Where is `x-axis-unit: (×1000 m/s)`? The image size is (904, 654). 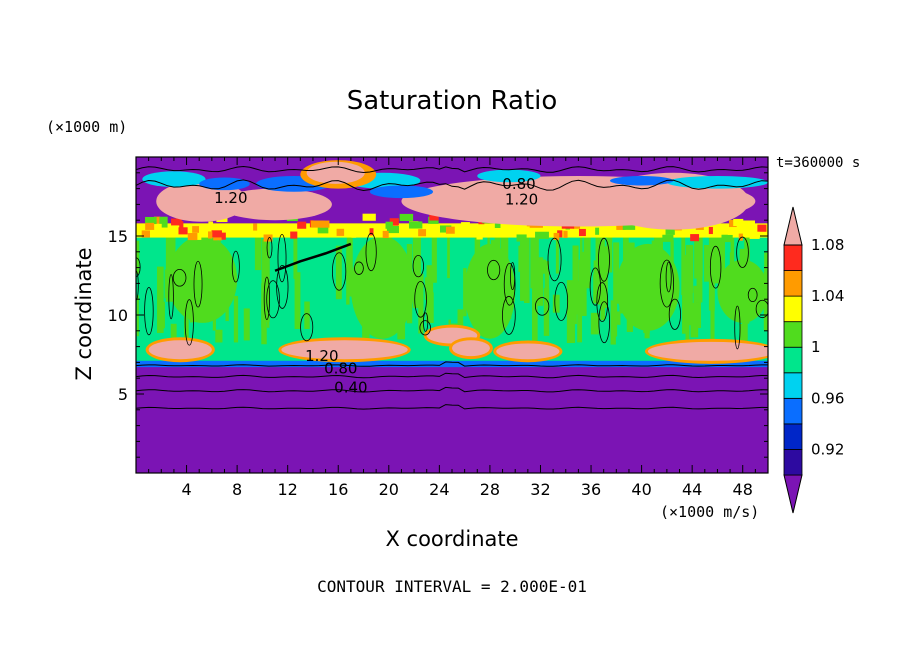 x-axis-unit: (×1000 m/s) is located at coordinates (710, 512).